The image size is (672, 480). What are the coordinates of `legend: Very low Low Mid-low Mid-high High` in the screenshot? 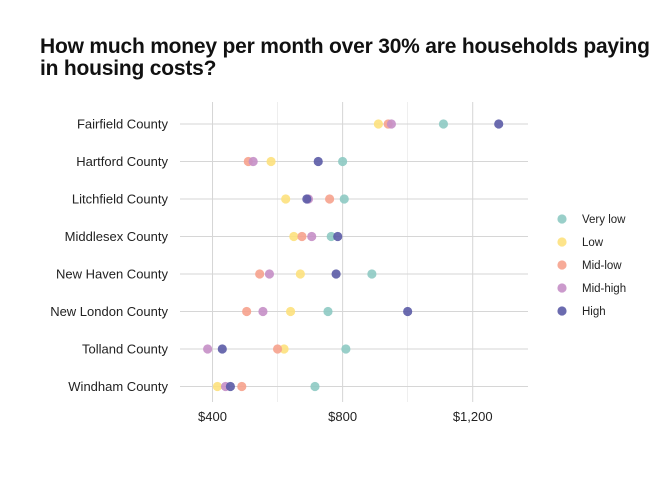 It's located at (591, 266).